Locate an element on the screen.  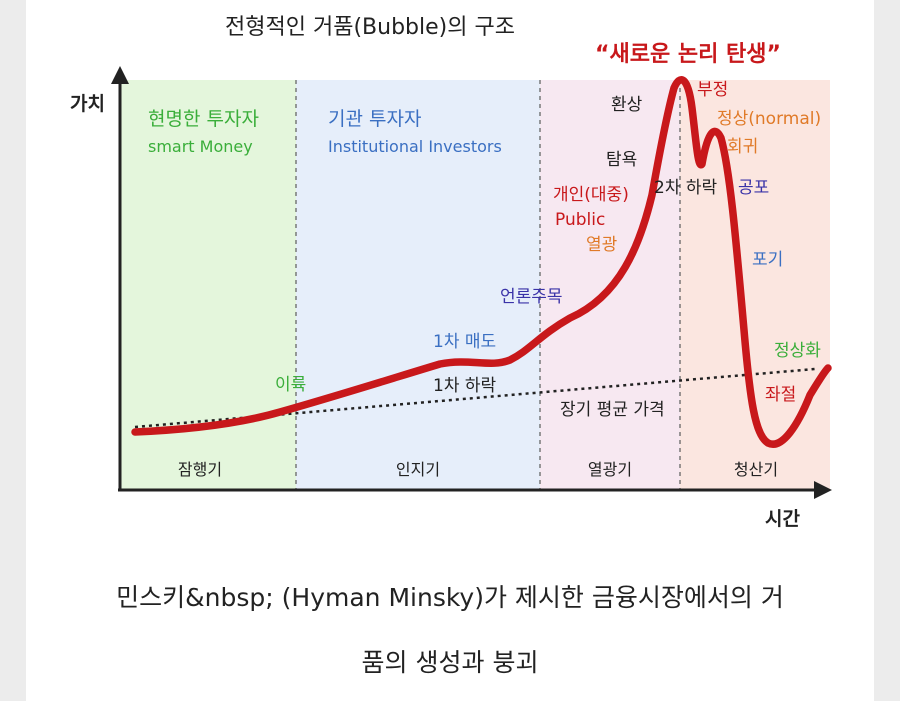
label-greed: 탐욕 is located at coordinates (621, 160).